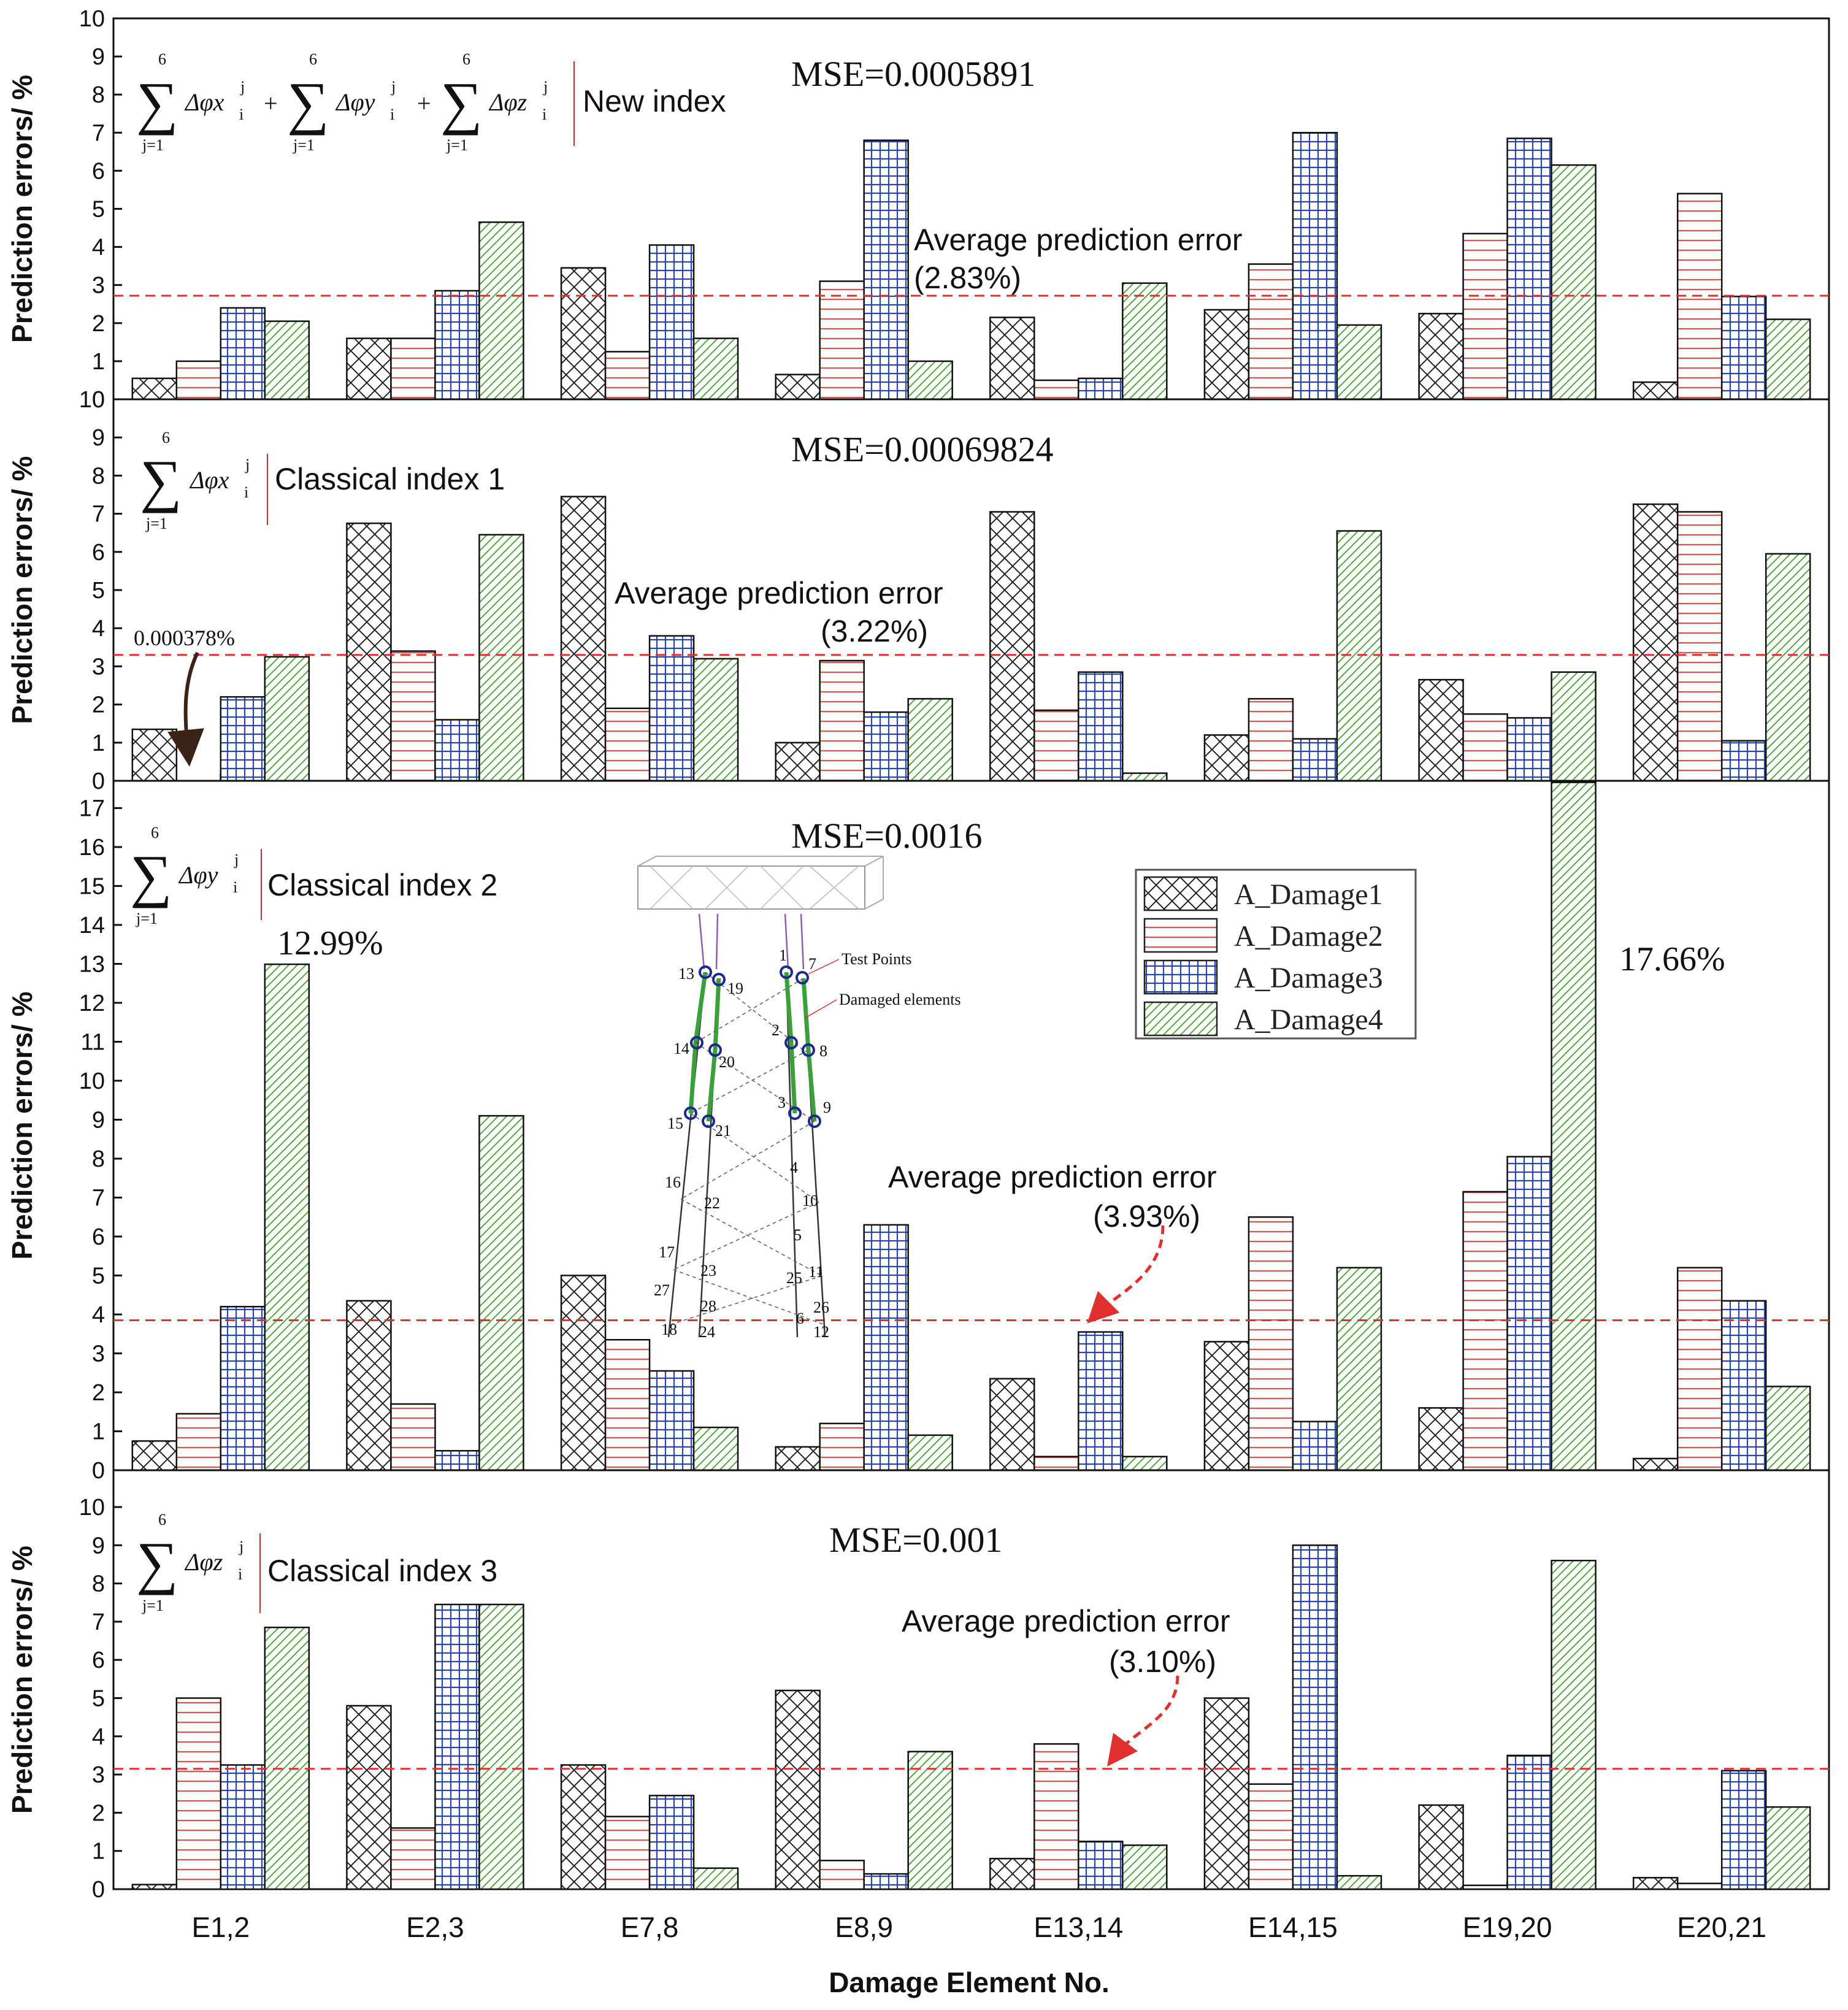 The height and width of the screenshot is (2010, 1848). What do you see at coordinates (810, 1201) in the screenshot?
I see `svg-text: 10` at bounding box center [810, 1201].